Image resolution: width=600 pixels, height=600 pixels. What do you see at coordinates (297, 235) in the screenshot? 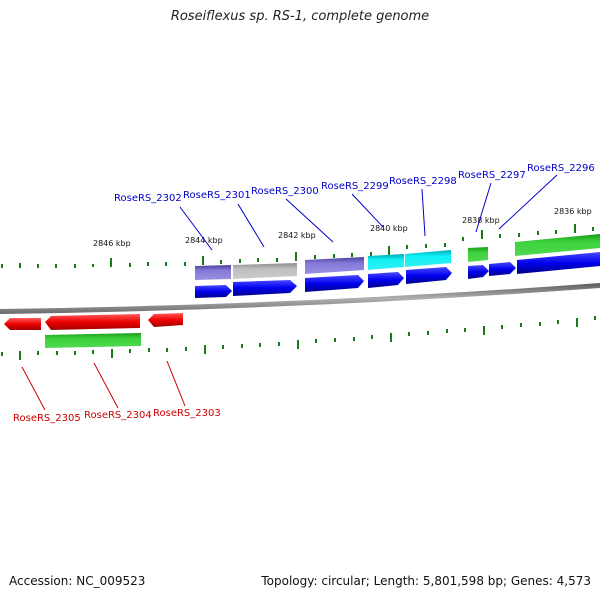
I see `kbp-label: 2842 kbp` at bounding box center [297, 235].